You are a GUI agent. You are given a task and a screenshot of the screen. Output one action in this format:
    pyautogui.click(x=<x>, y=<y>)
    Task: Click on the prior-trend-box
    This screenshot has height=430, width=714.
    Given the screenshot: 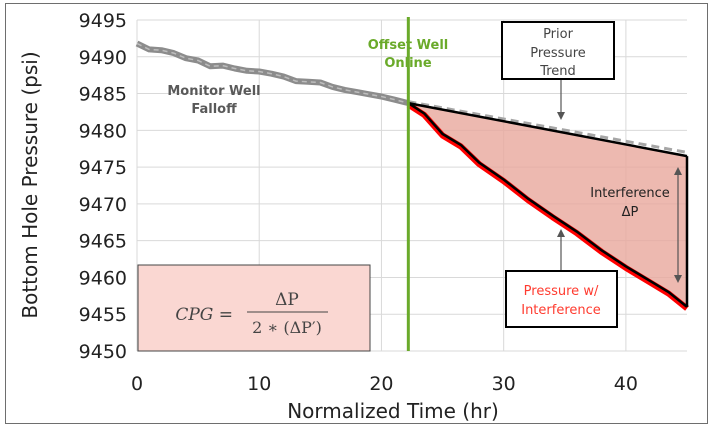 What is the action you would take?
    pyautogui.click(x=558, y=50)
    